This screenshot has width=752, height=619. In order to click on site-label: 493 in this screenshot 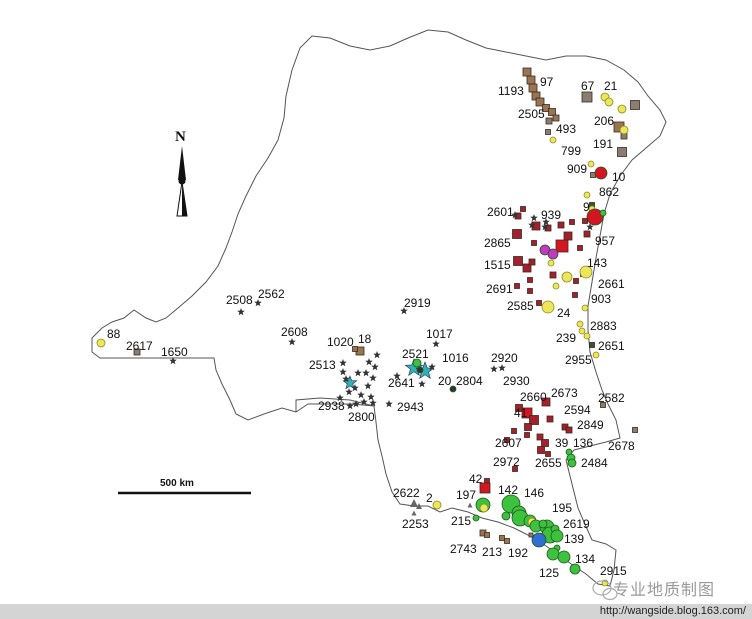, I will do `click(566, 129)`.